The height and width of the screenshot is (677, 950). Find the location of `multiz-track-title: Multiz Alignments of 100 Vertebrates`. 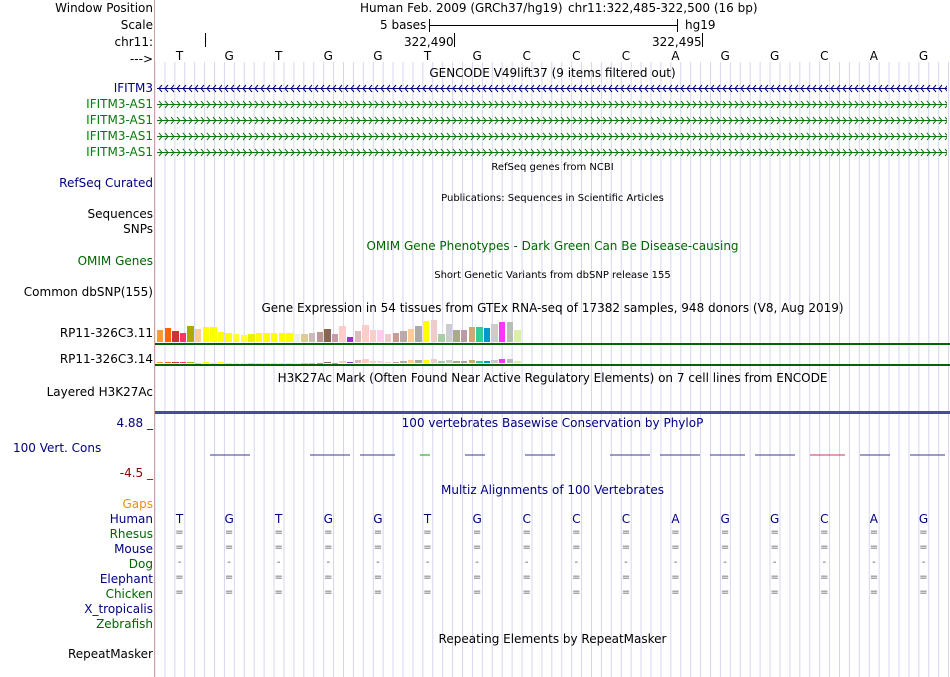

multiz-track-title: Multiz Alignments of 100 Vertebrates is located at coordinates (552, 490).